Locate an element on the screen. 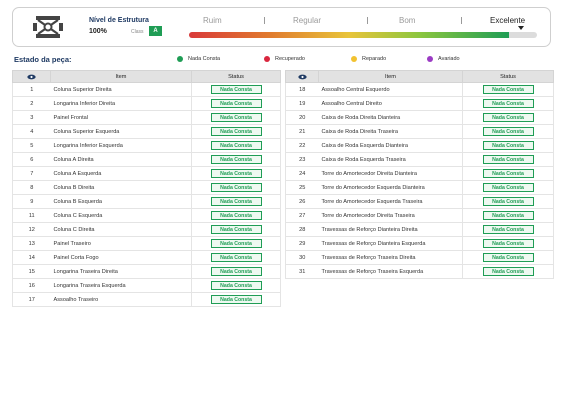  table-row: 13 Painel Traseiro Nada Consta is located at coordinates (146, 243).